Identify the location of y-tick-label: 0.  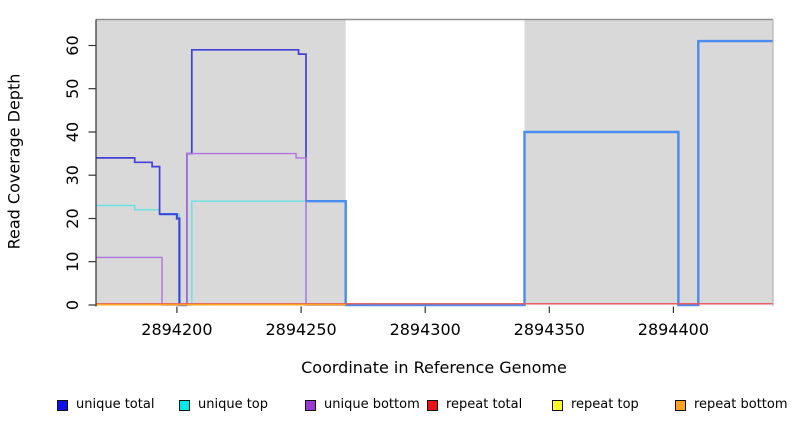
(72, 305).